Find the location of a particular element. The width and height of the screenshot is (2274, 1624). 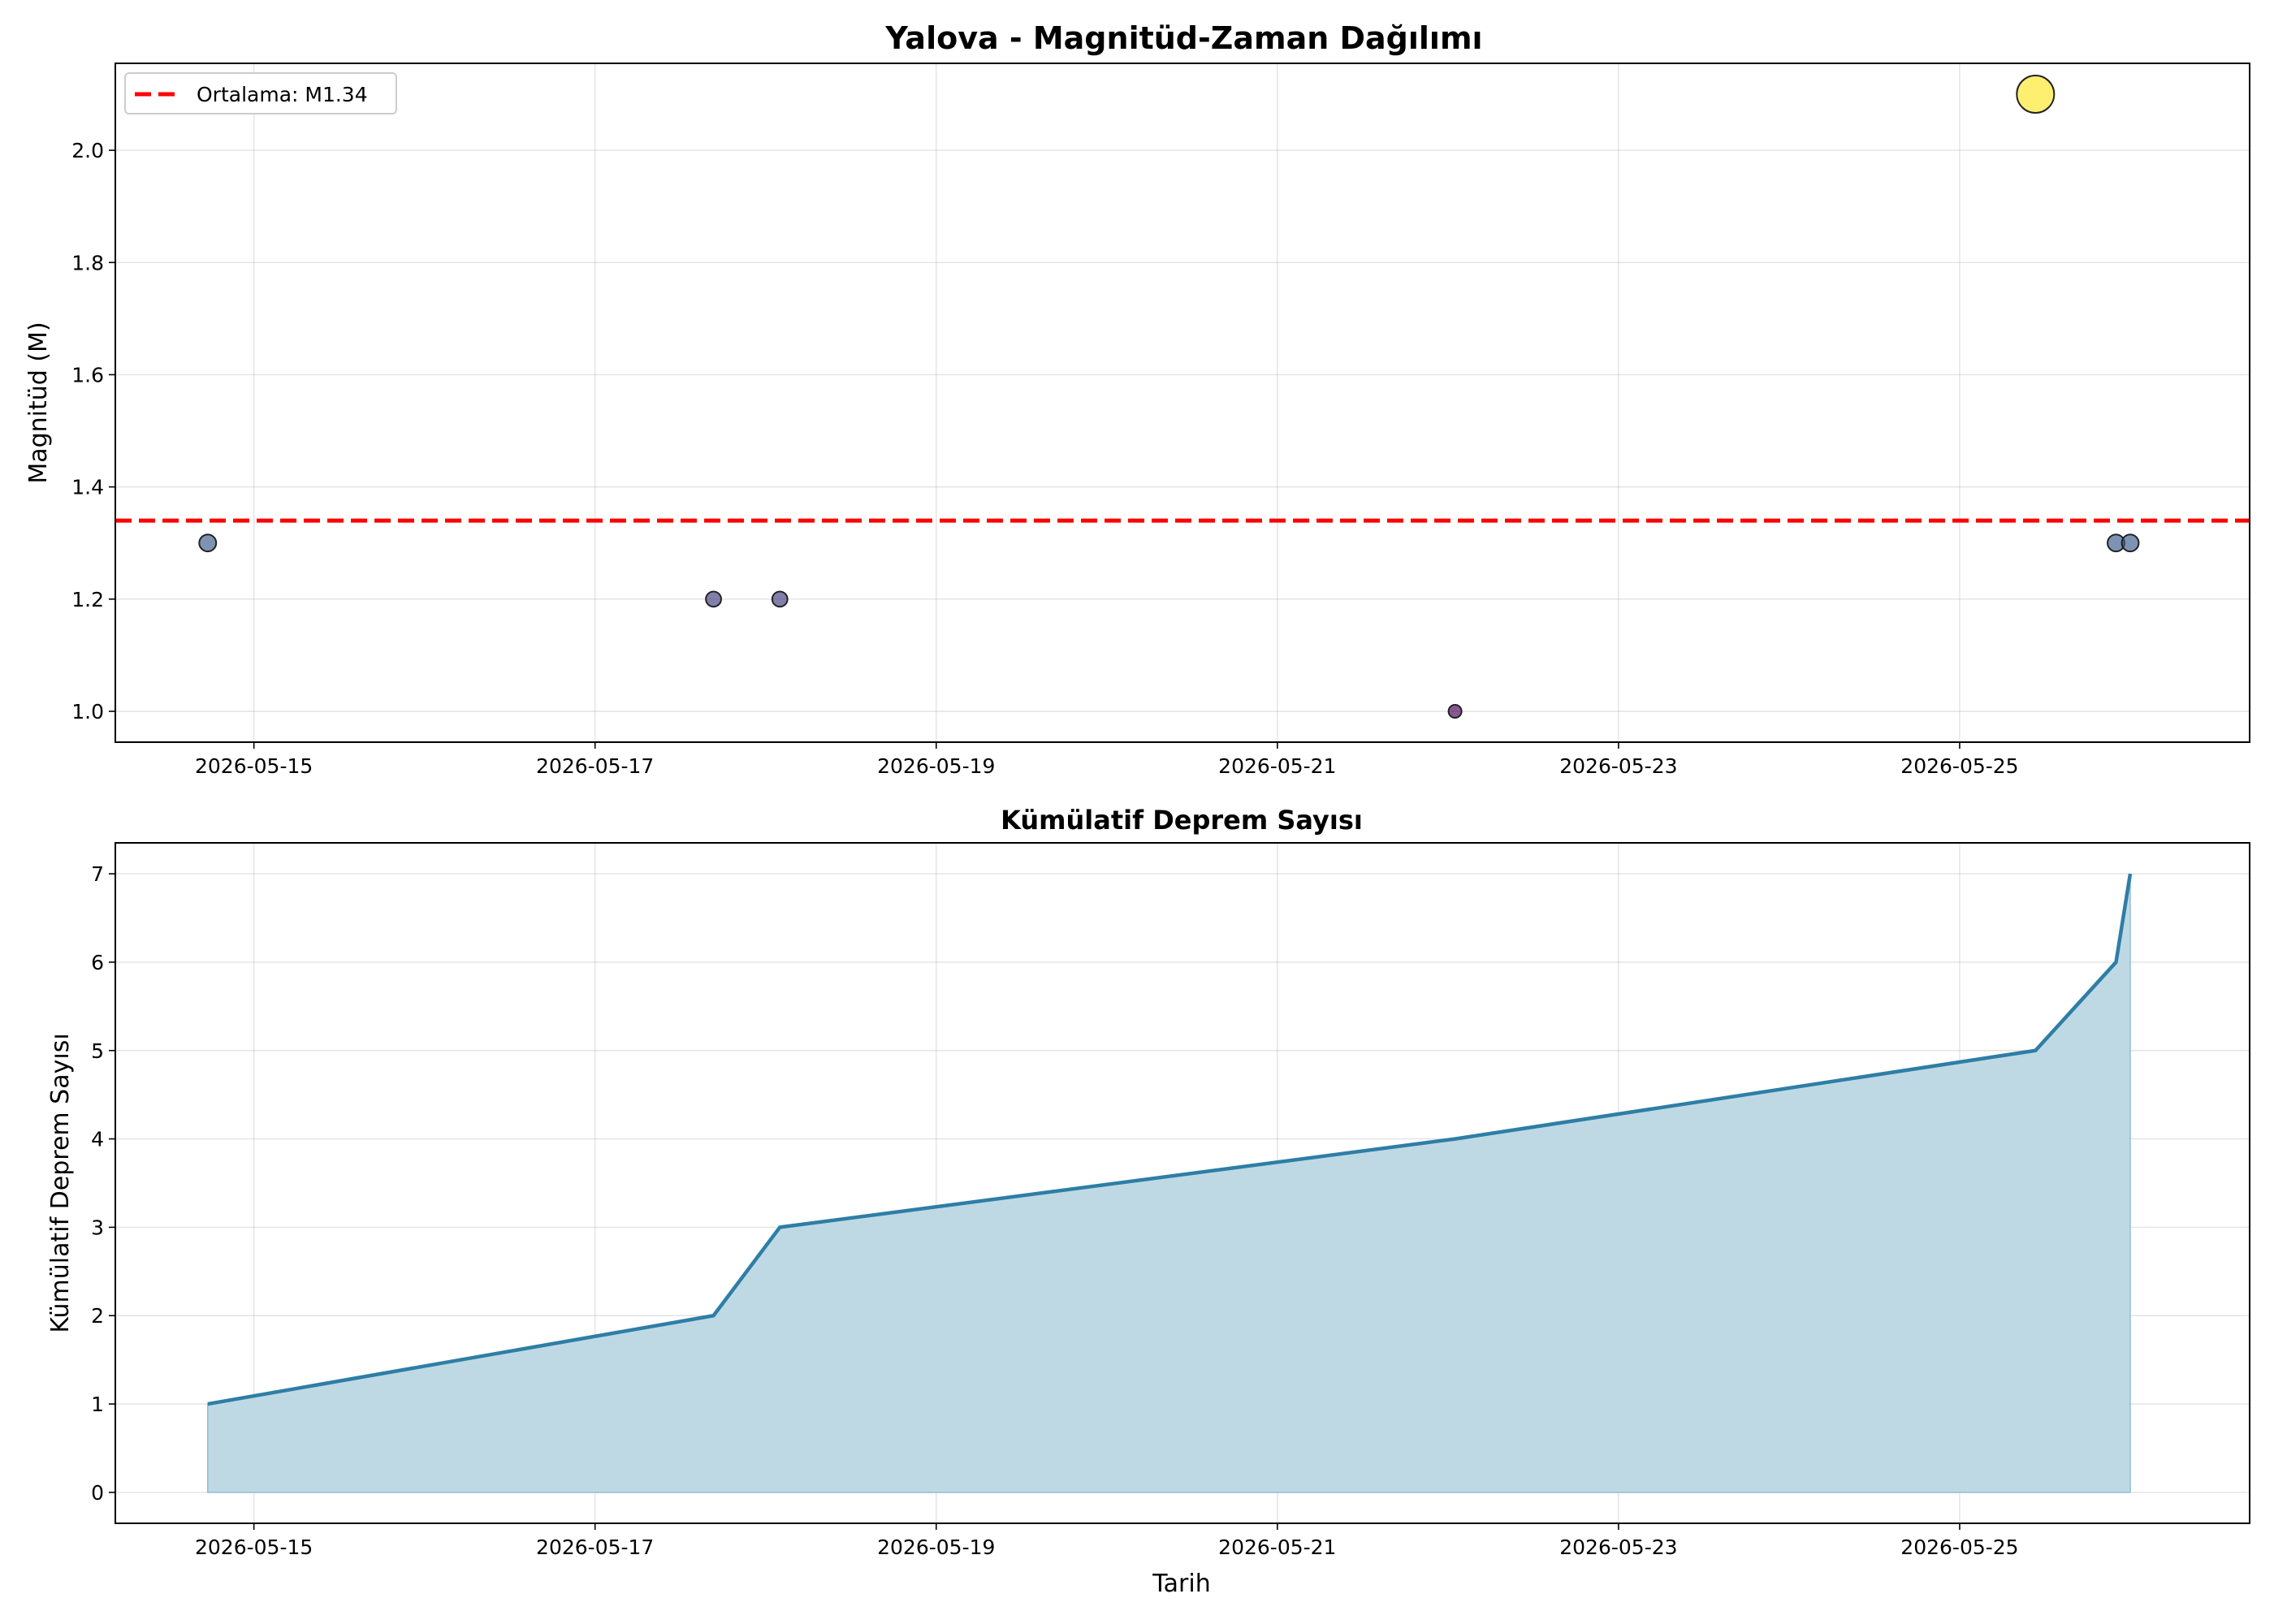

y-tick-label: 1.8 is located at coordinates (88, 262).